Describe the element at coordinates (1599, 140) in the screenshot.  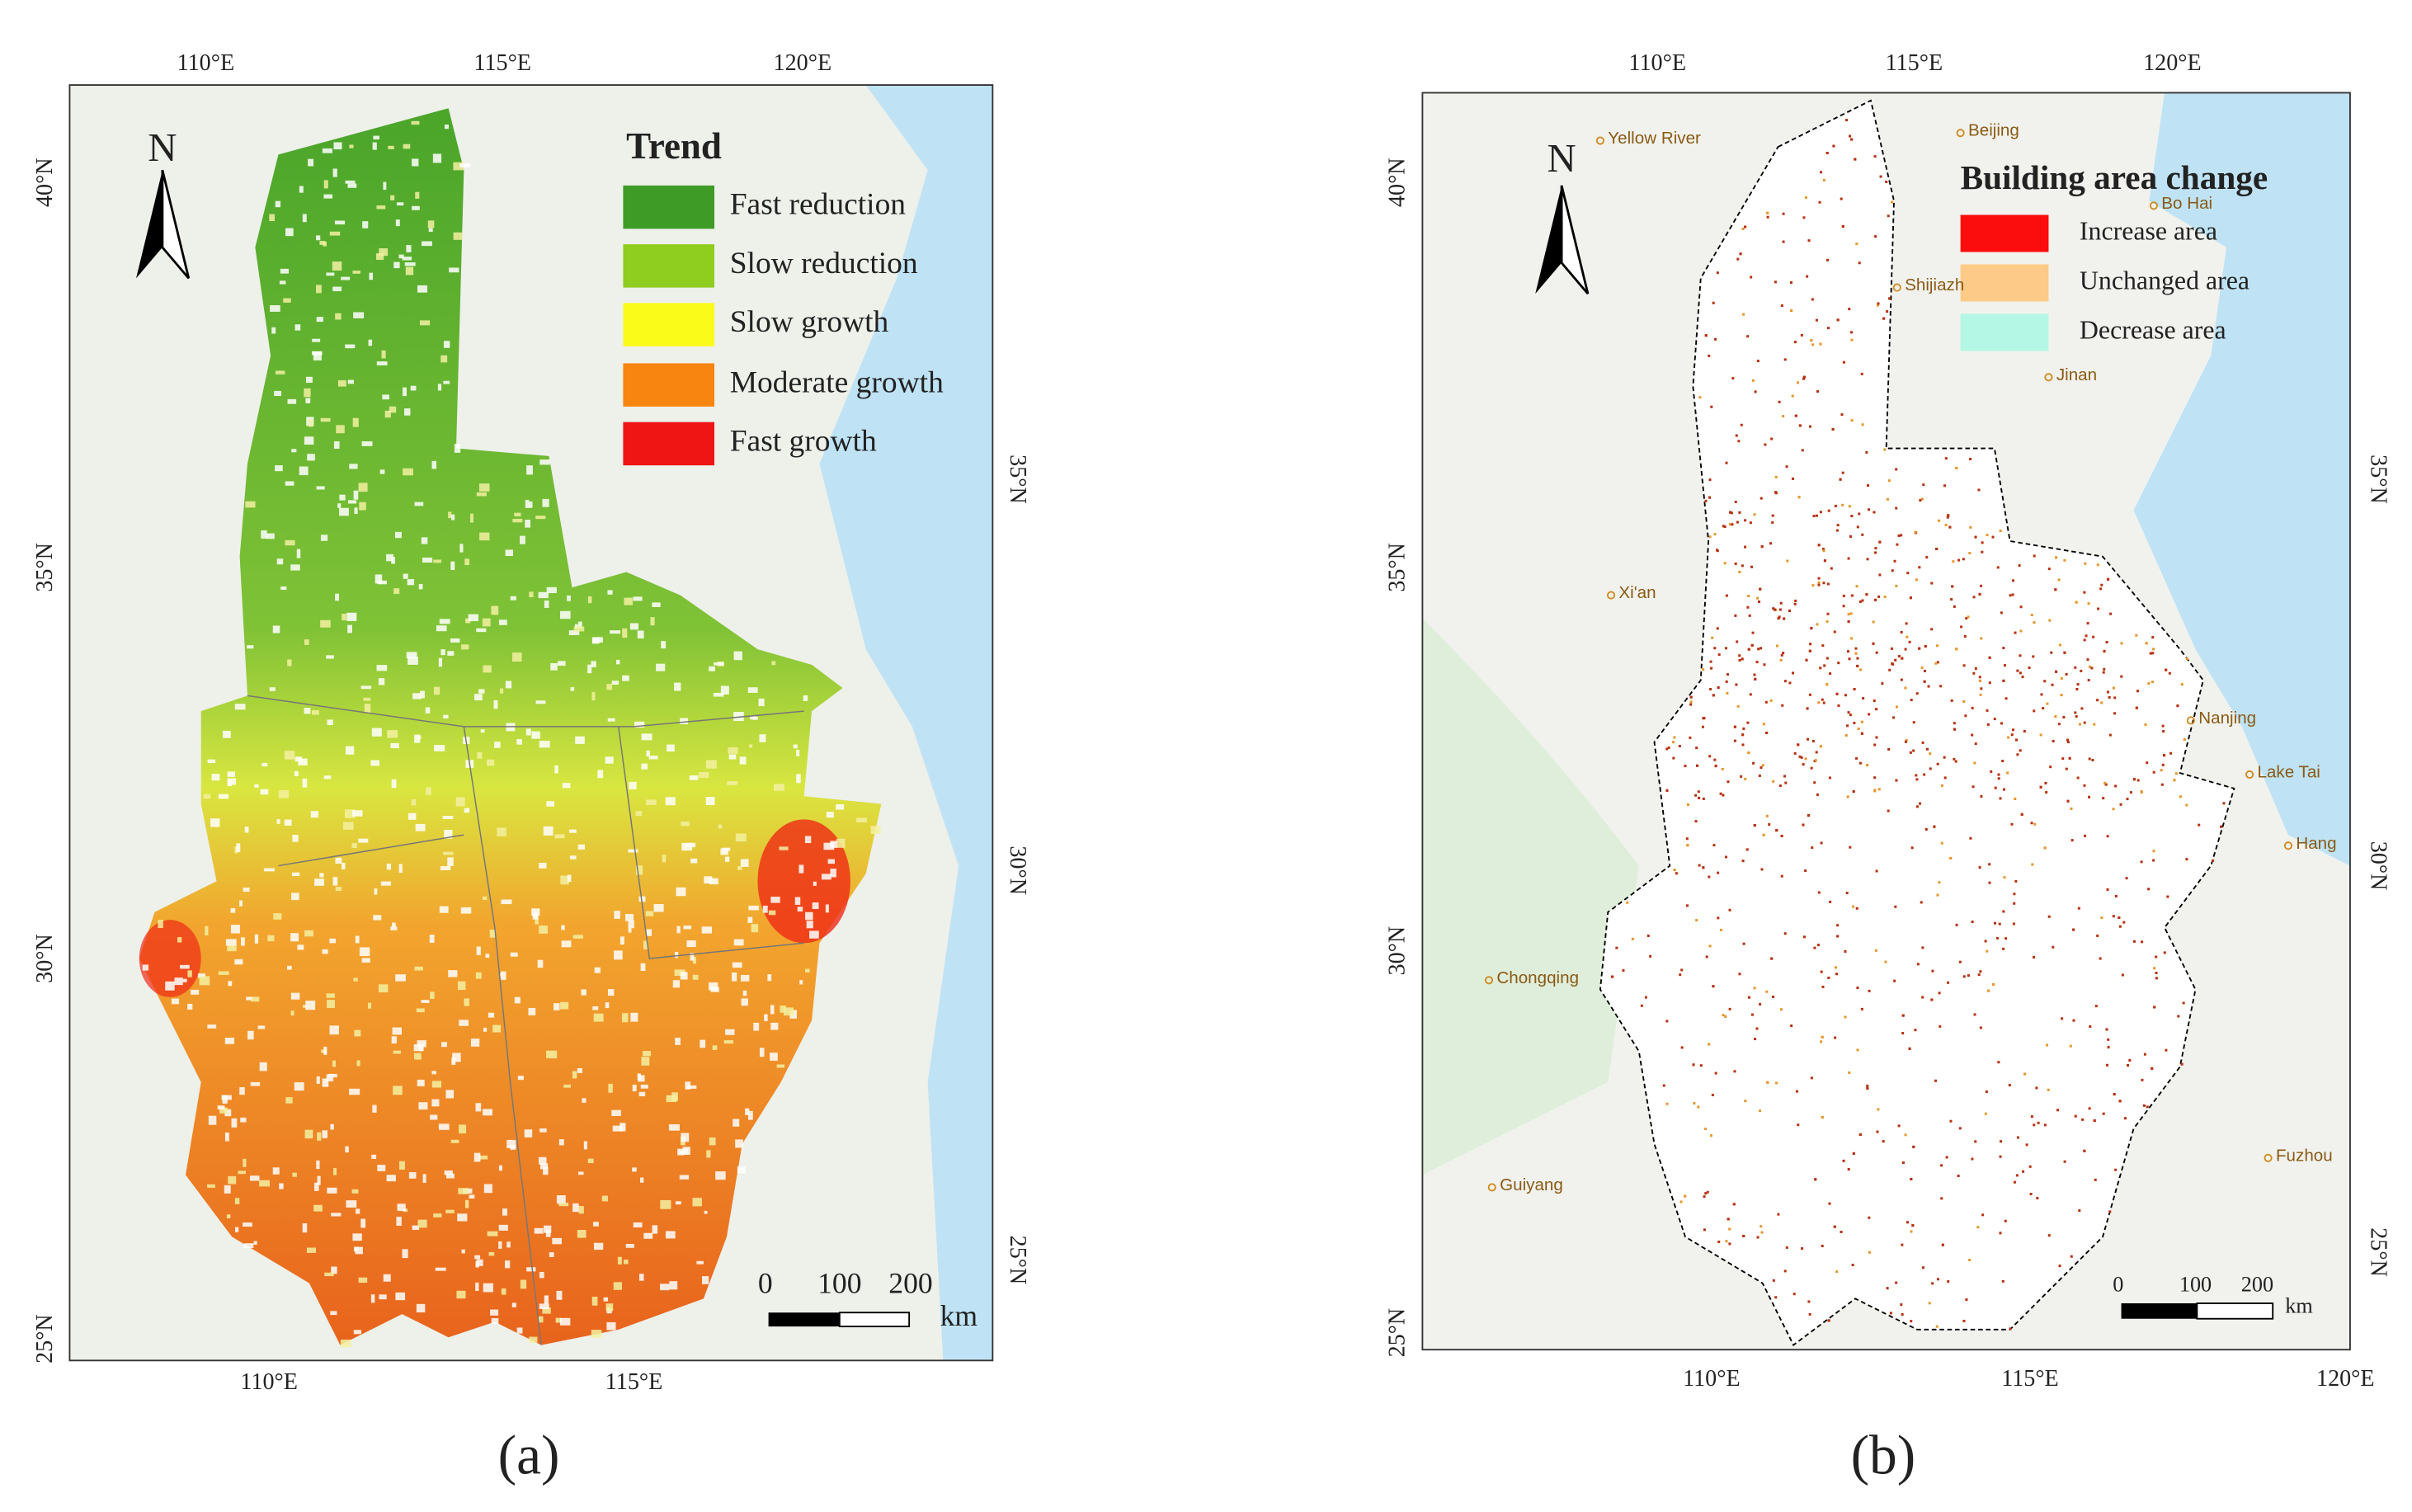
I see `place-marker` at that location.